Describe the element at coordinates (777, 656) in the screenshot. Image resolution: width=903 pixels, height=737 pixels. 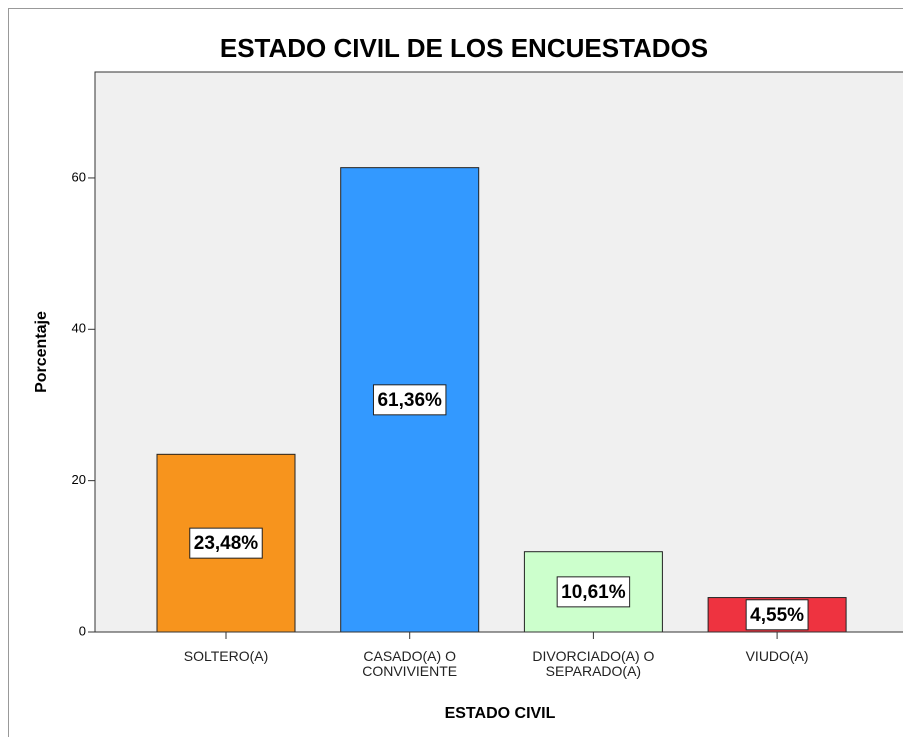
I see `x-tick-label: VIUDO(A)` at that location.